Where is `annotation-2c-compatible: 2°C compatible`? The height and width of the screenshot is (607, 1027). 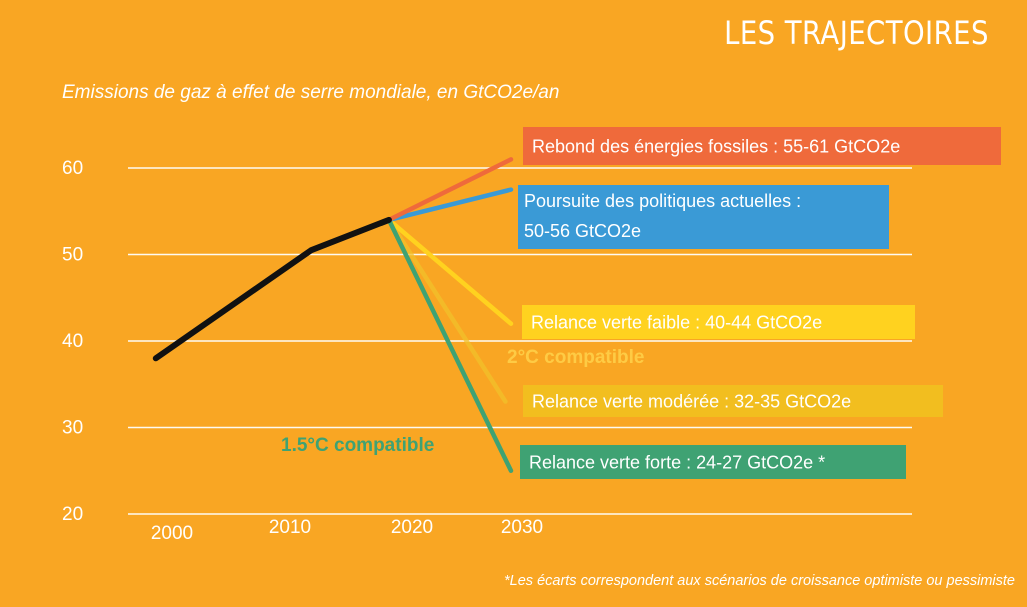
annotation-2c-compatible: 2°C compatible is located at coordinates (575, 357).